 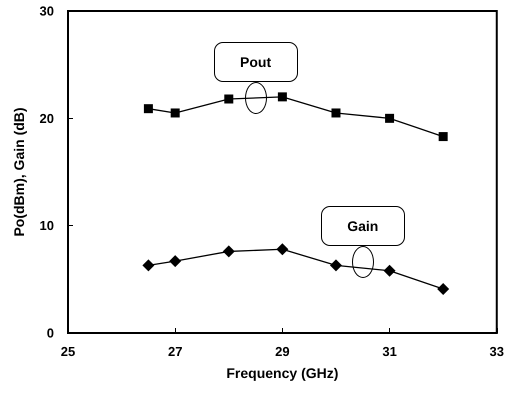 I want to click on annotation: Pout, so click(x=256, y=62).